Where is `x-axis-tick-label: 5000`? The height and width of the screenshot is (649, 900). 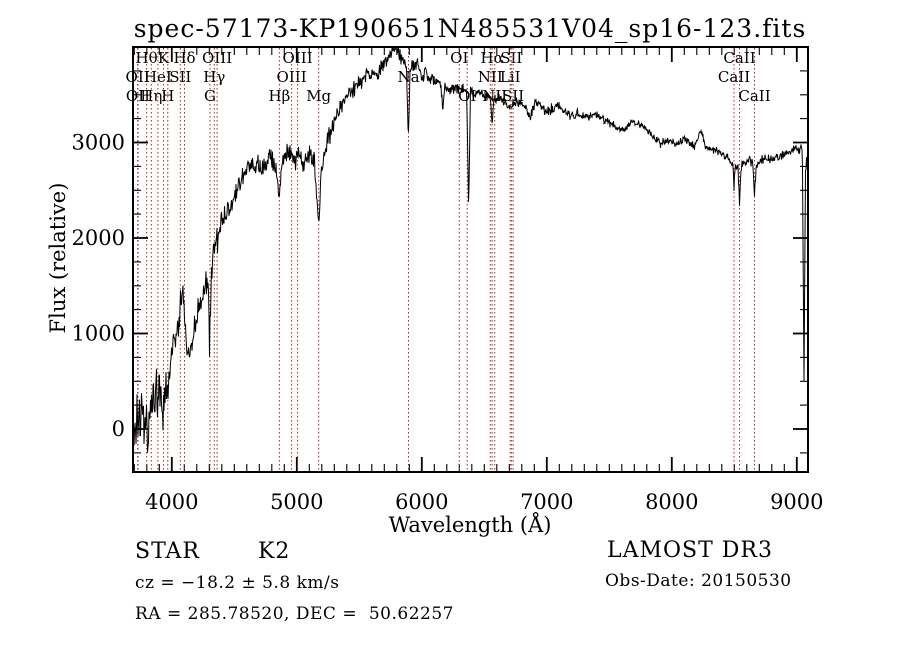 x-axis-tick-label: 5000 is located at coordinates (296, 502).